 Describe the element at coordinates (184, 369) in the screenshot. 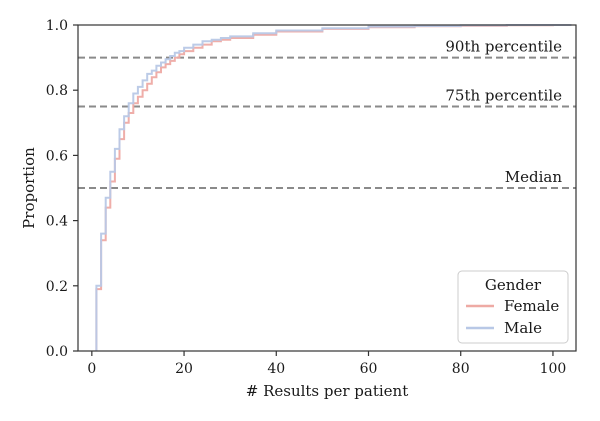

I see `x-tick-label: 20` at that location.